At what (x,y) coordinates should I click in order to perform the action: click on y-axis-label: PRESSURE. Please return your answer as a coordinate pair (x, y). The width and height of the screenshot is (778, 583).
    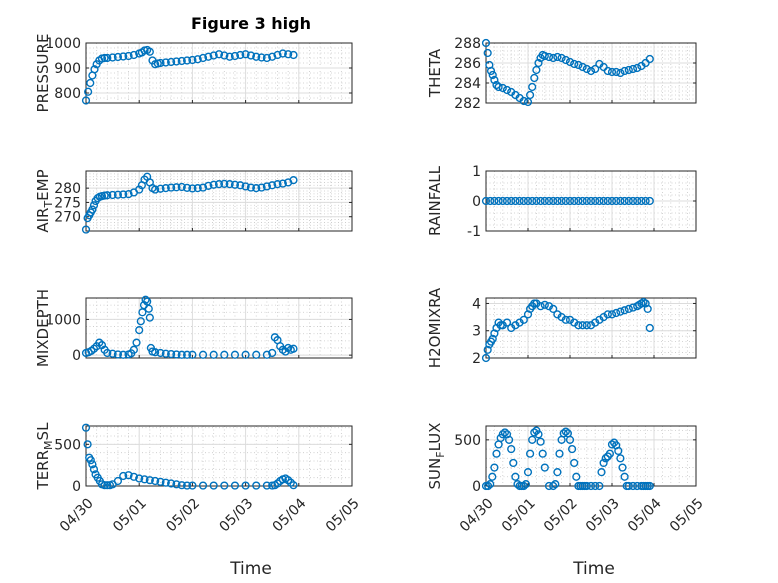
    Looking at the image, I should click on (43, 73).